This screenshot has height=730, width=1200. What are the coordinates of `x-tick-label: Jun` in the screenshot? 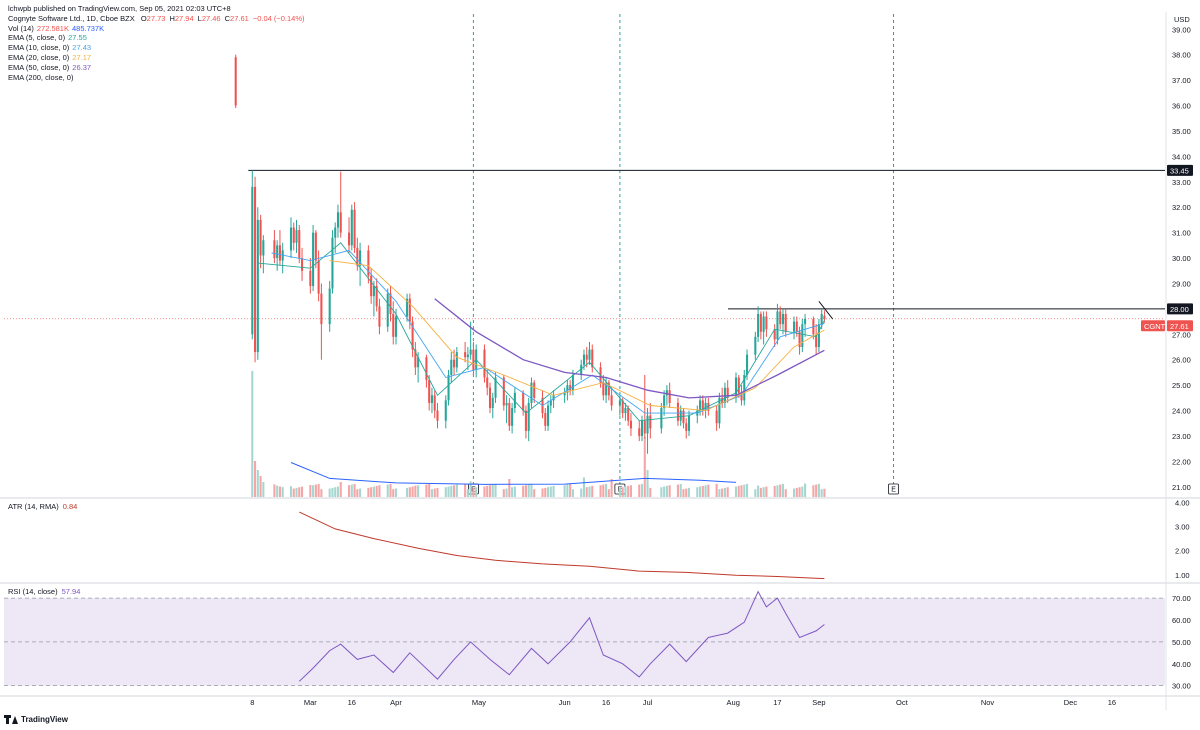 It's located at (565, 702).